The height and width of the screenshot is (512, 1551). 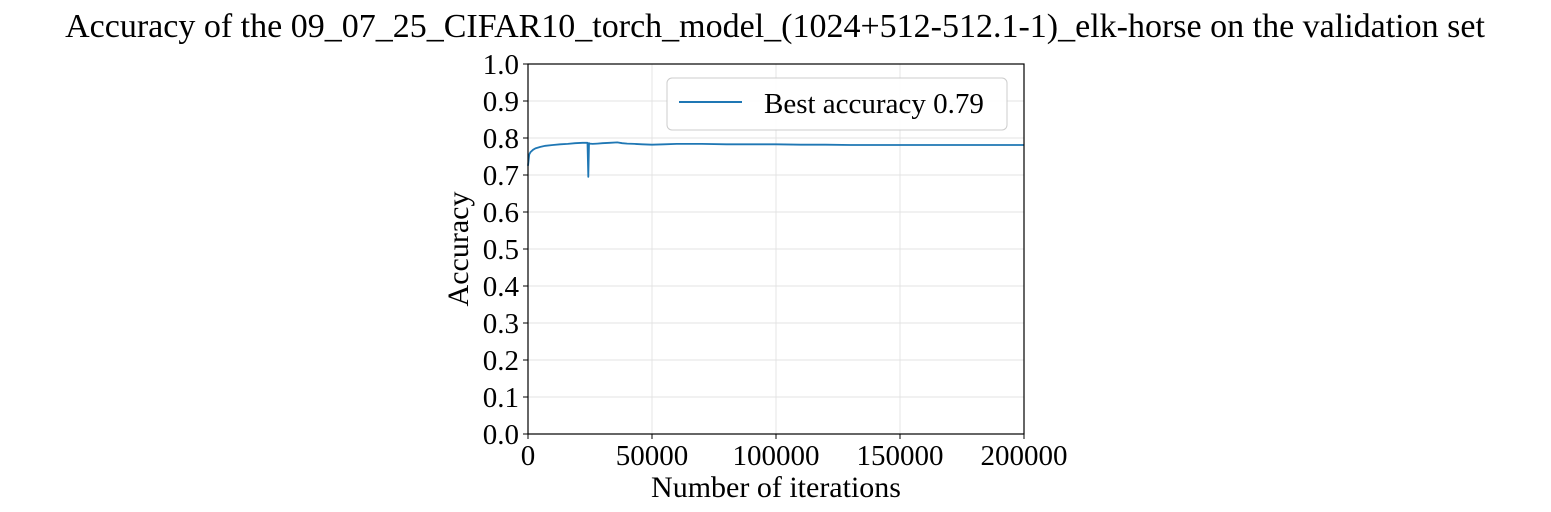 I want to click on legend-box, so click(x=837, y=104).